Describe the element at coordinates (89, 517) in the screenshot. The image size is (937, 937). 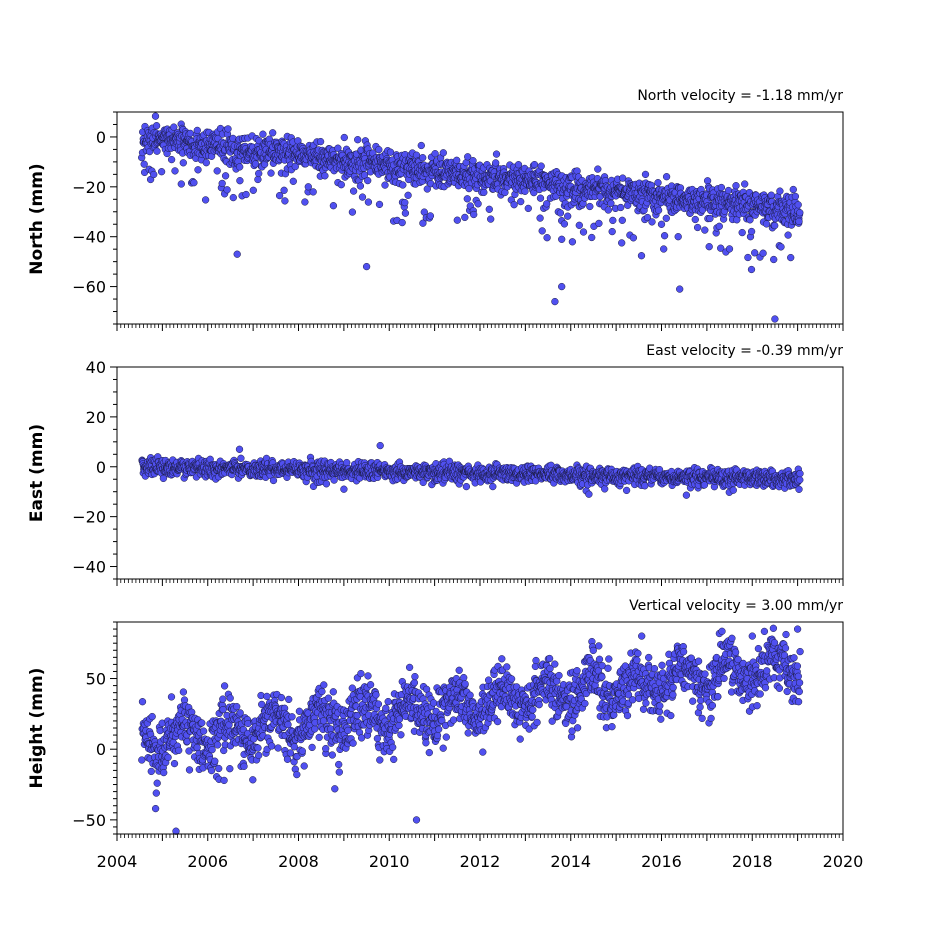
I see `y-tick-label: −20` at that location.